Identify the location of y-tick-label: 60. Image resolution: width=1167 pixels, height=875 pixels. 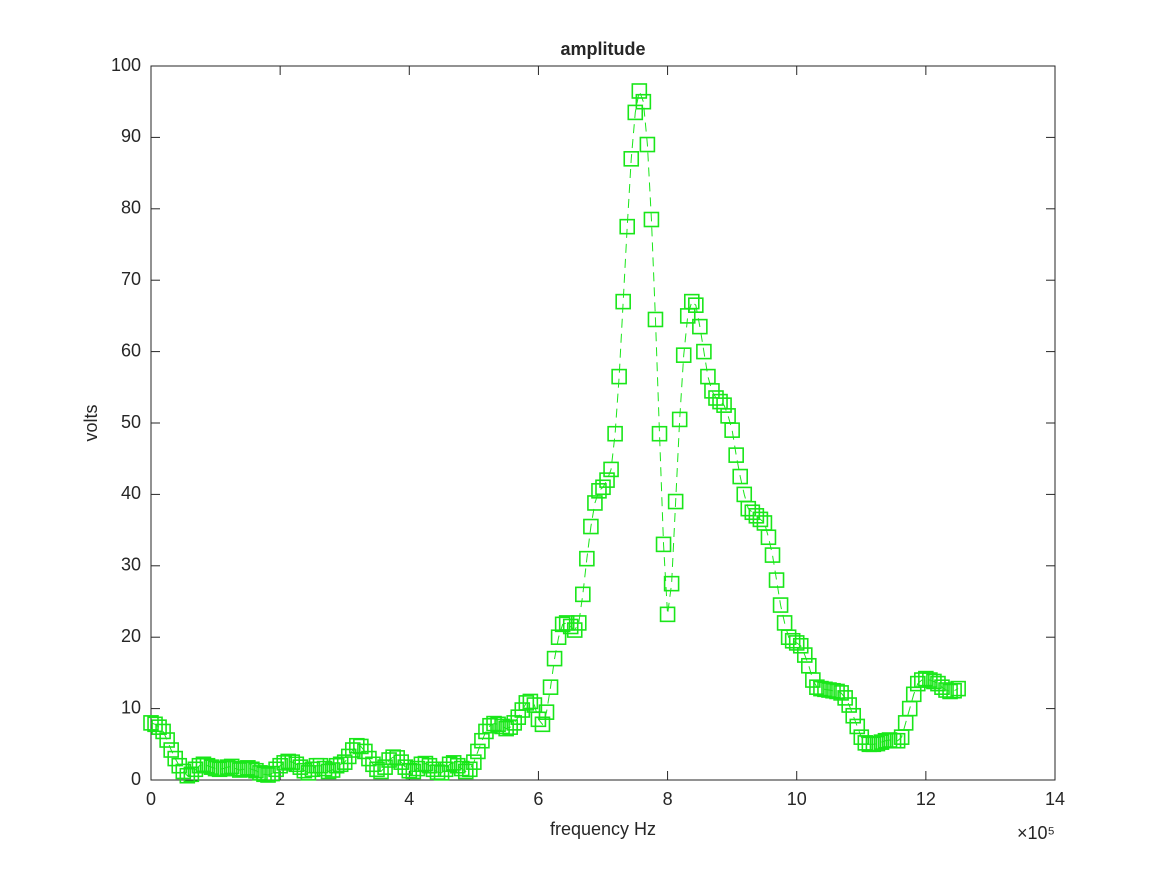
(131, 350).